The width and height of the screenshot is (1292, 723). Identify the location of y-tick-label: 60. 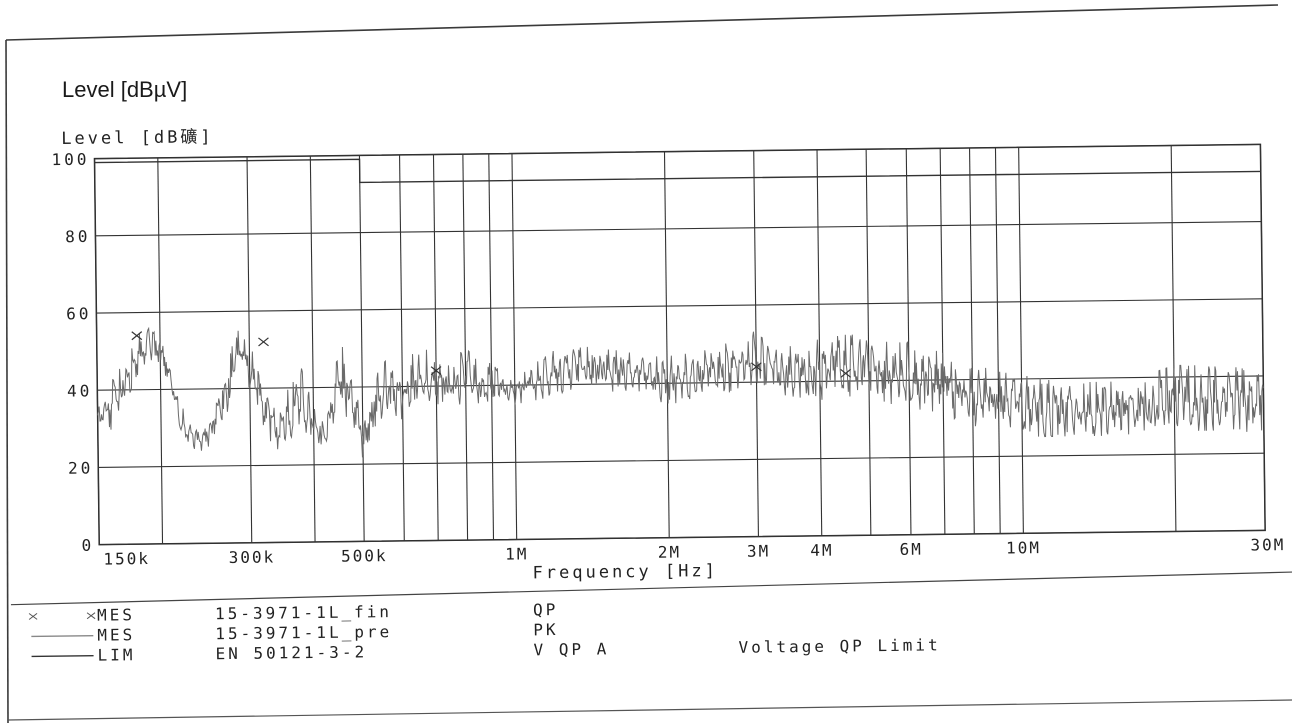
(78, 313).